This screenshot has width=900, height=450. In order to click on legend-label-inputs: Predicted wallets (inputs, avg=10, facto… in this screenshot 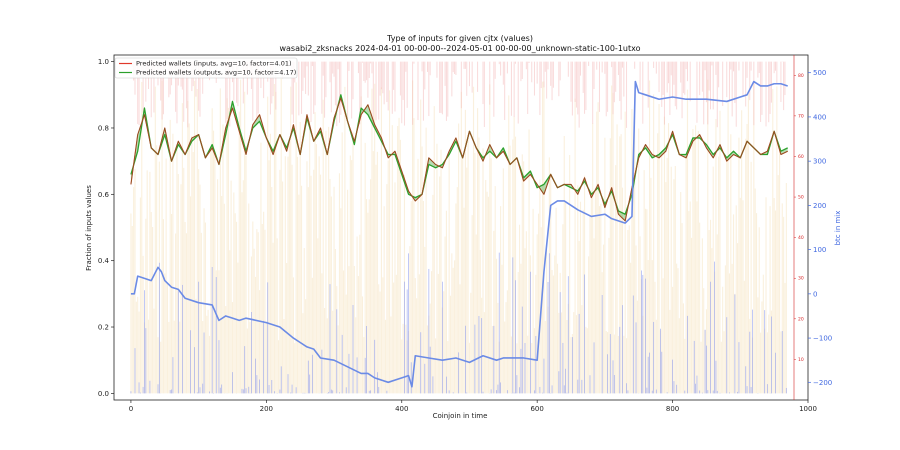, I will do `click(214, 64)`.